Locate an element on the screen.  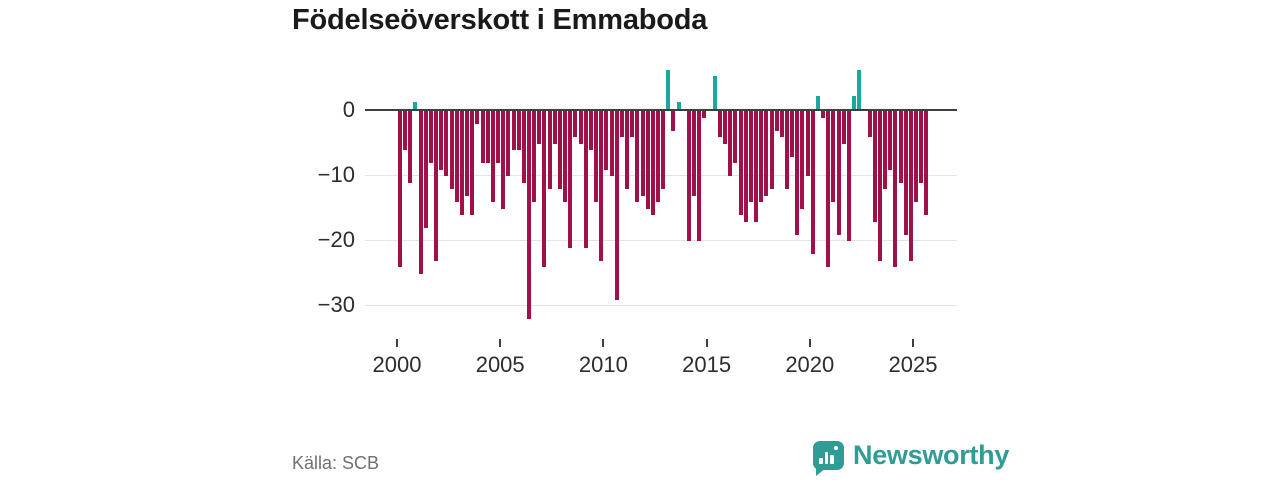
bar-2020-Q1 is located at coordinates (812, 182).